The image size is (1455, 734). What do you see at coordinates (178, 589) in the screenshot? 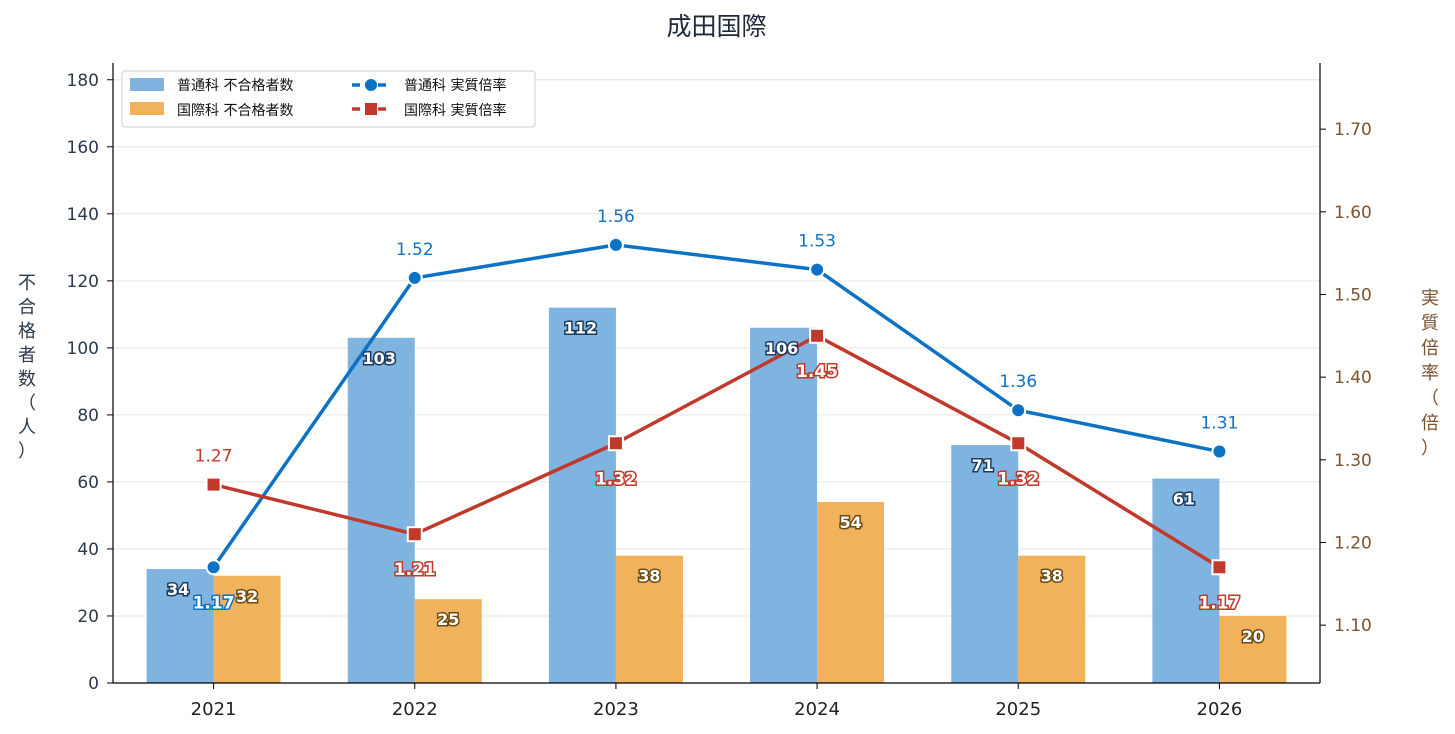
I see `bar-value-label: 34` at bounding box center [178, 589].